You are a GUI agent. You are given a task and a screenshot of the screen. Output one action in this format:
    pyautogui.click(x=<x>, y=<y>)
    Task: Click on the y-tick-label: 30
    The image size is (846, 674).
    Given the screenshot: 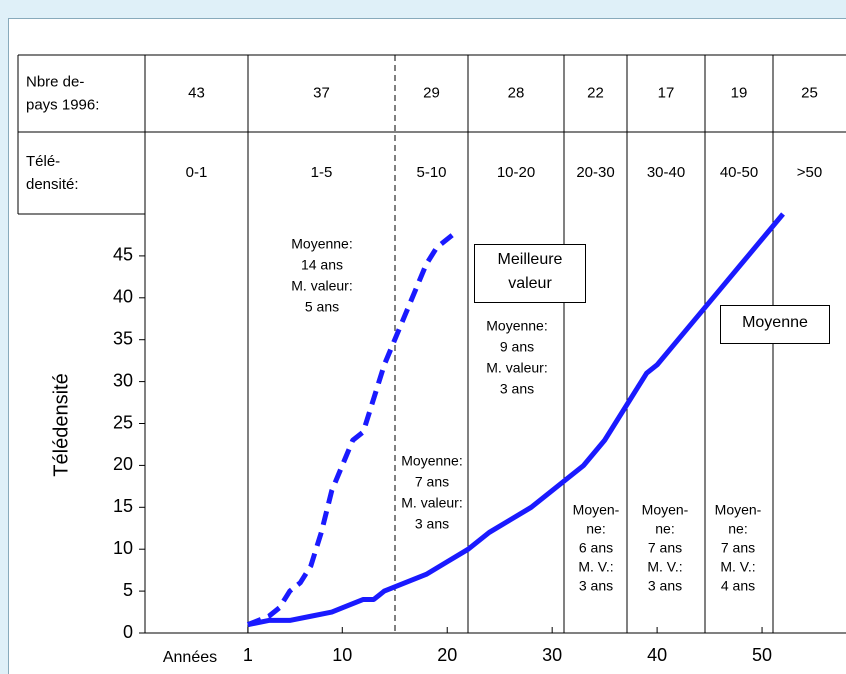 What is the action you would take?
    pyautogui.click(x=123, y=380)
    